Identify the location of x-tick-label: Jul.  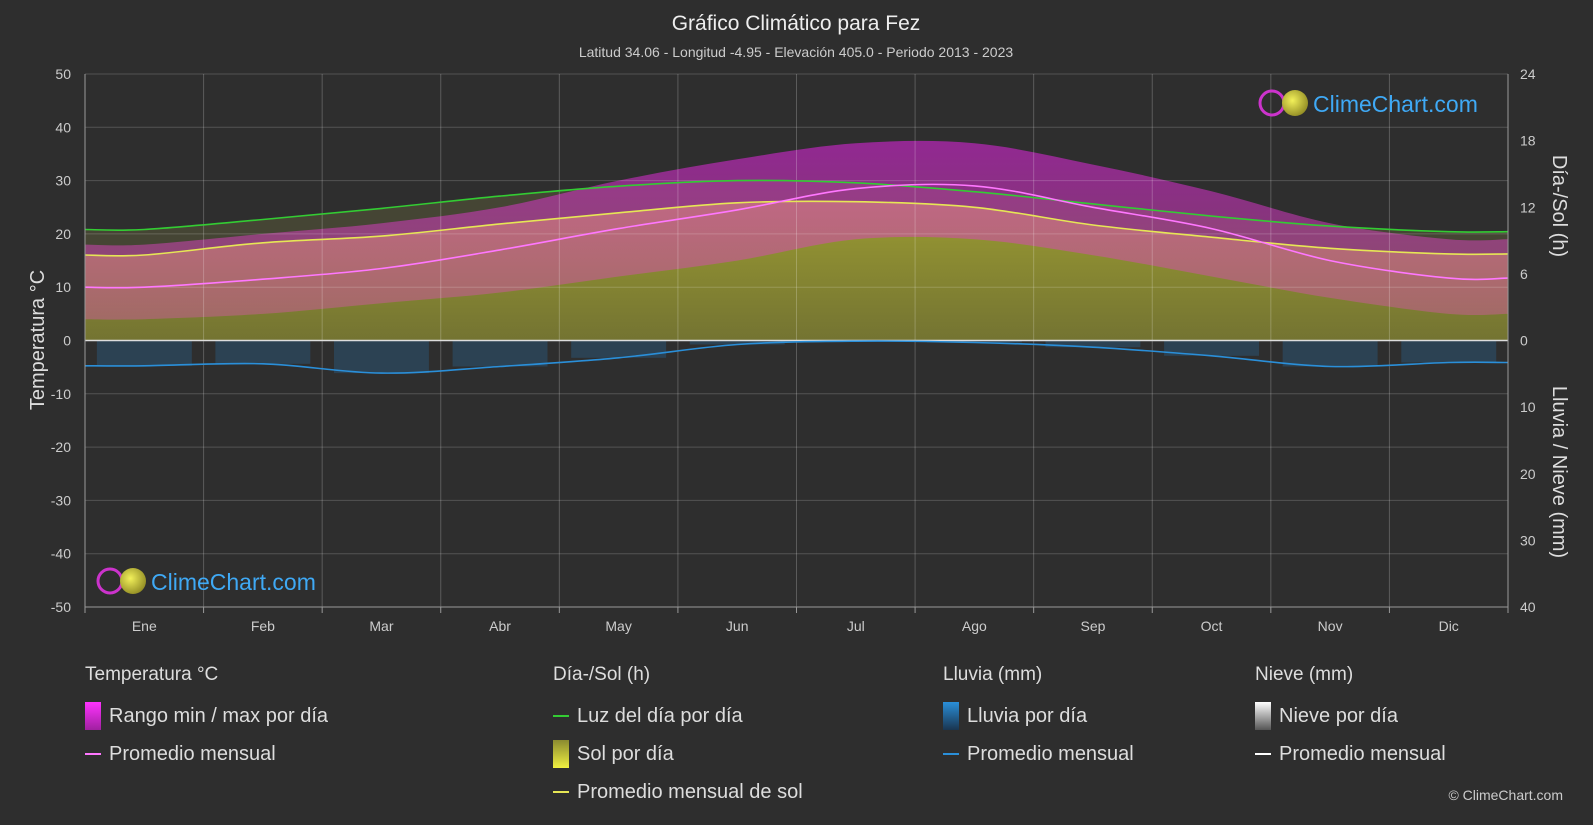
(856, 626).